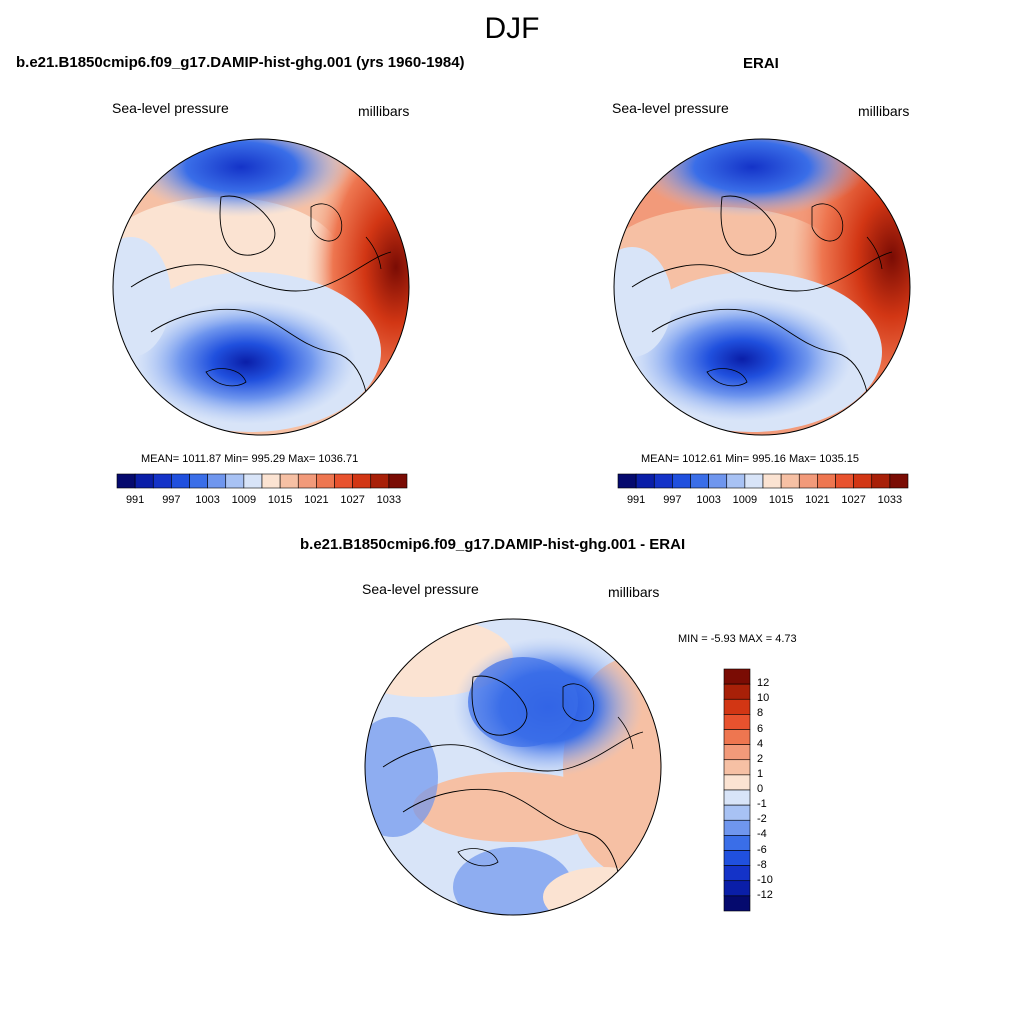  I want to click on panel-3-units-label: millibars, so click(634, 592).